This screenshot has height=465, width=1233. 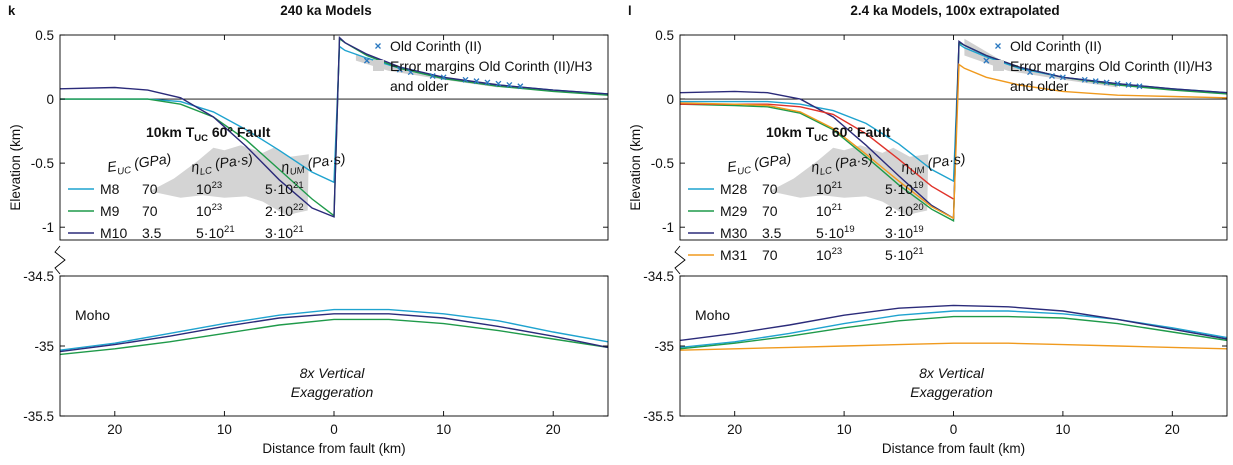 I want to click on header-subscript: UM, so click(x=297, y=171).